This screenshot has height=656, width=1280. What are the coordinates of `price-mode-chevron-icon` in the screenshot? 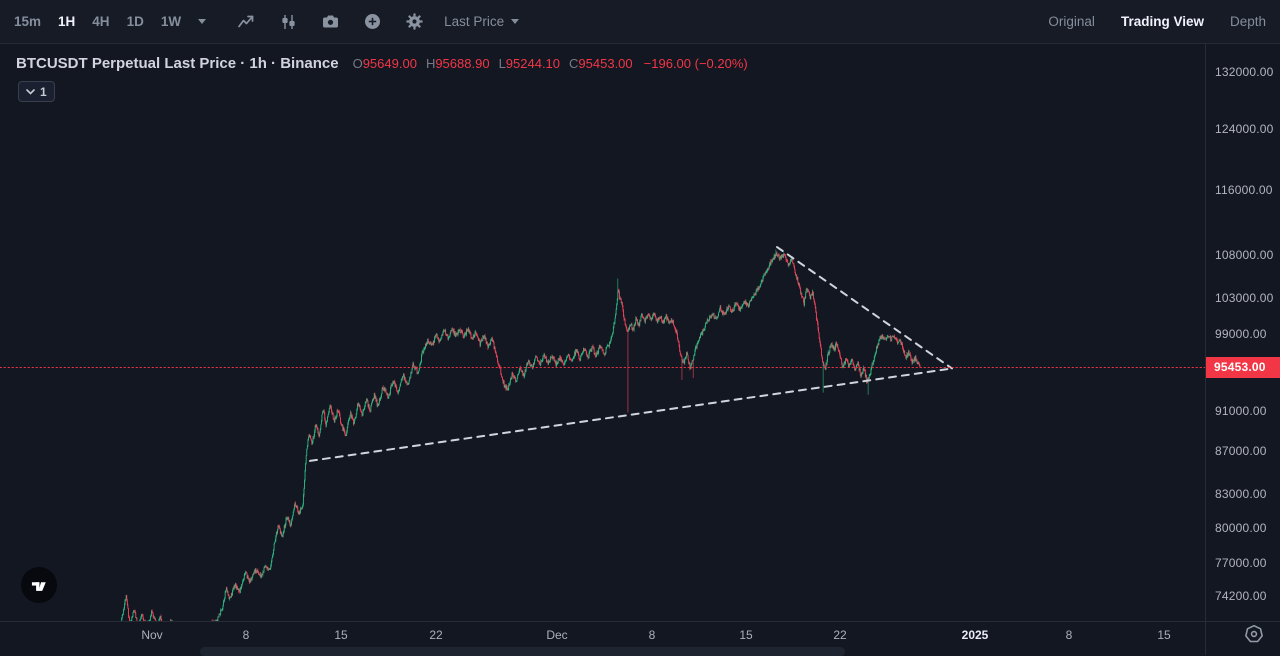 It's located at (515, 21).